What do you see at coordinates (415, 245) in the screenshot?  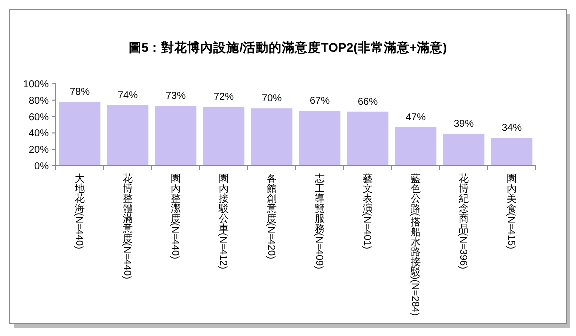 I see `category-label: 藍色公路(搭船水路接駁)(N=284)` at bounding box center [415, 245].